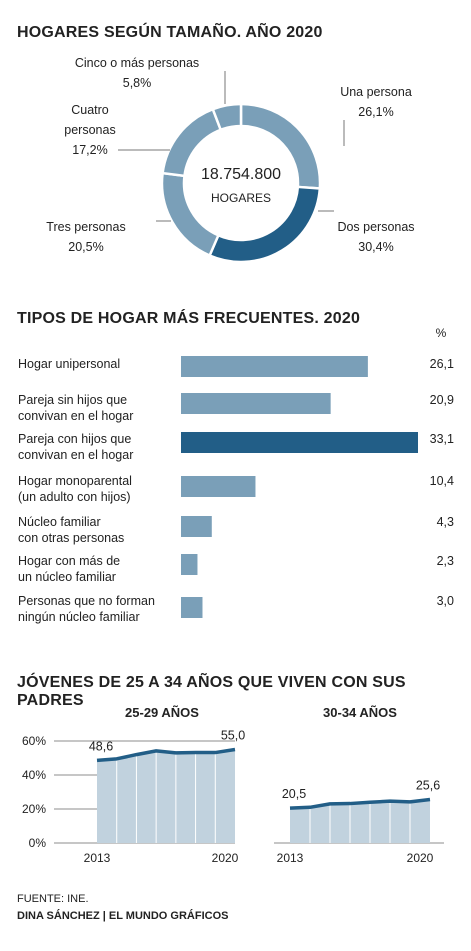 Image resolution: width=471 pixels, height=951 pixels. Describe the element at coordinates (53, 899) in the screenshot. I see `source-note: FUENTE: INE.` at that location.